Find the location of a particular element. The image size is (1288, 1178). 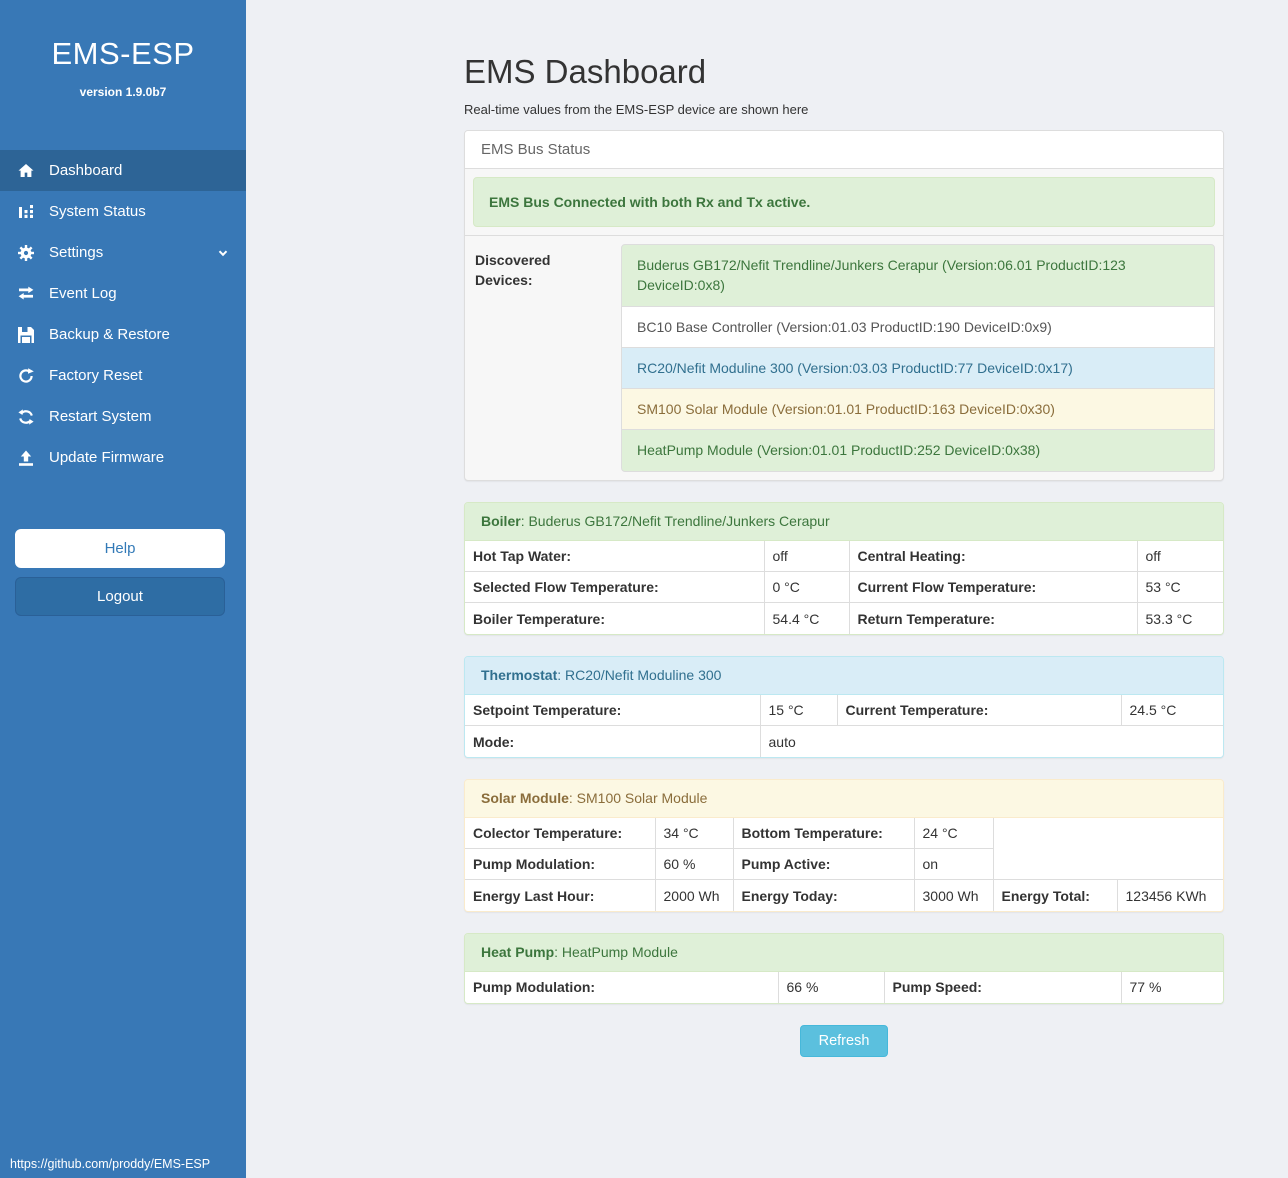

kv-value: 3000 Wh is located at coordinates (953, 895).